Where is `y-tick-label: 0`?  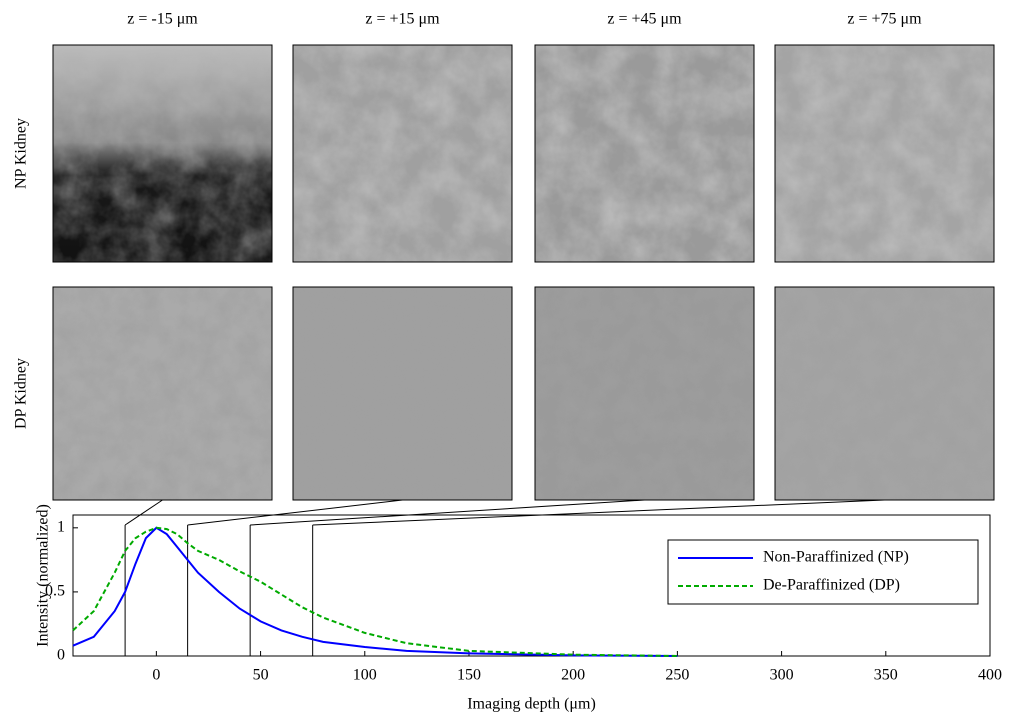 y-tick-label: 0 is located at coordinates (61, 655).